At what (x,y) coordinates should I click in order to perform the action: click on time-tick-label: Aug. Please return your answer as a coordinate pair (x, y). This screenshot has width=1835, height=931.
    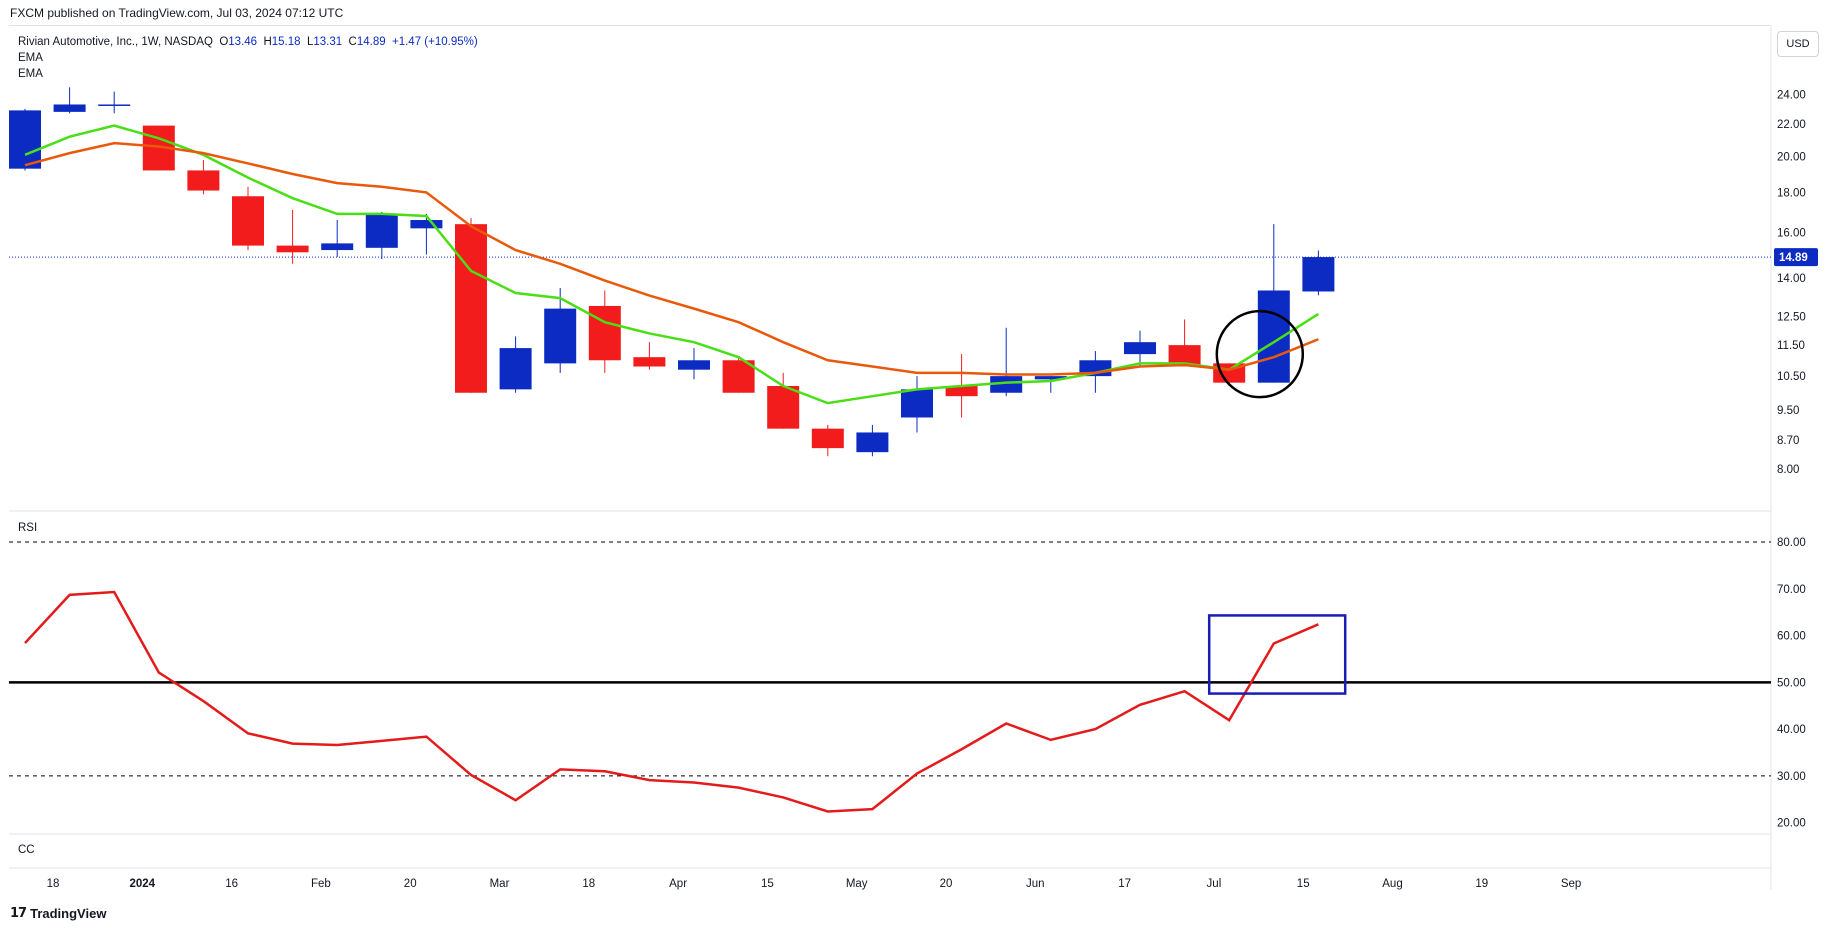
    Looking at the image, I should click on (1392, 884).